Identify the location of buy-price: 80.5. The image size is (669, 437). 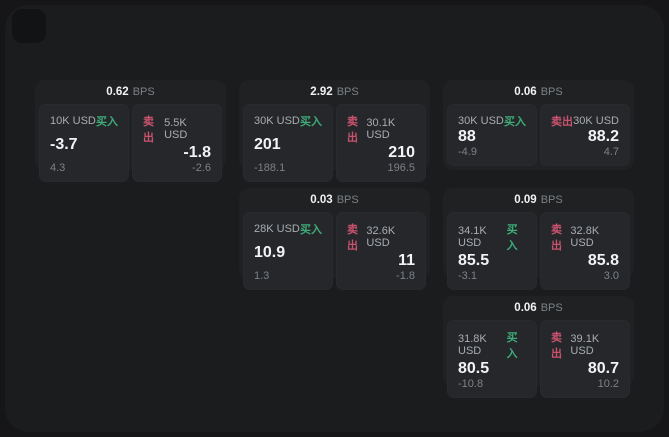
(474, 368).